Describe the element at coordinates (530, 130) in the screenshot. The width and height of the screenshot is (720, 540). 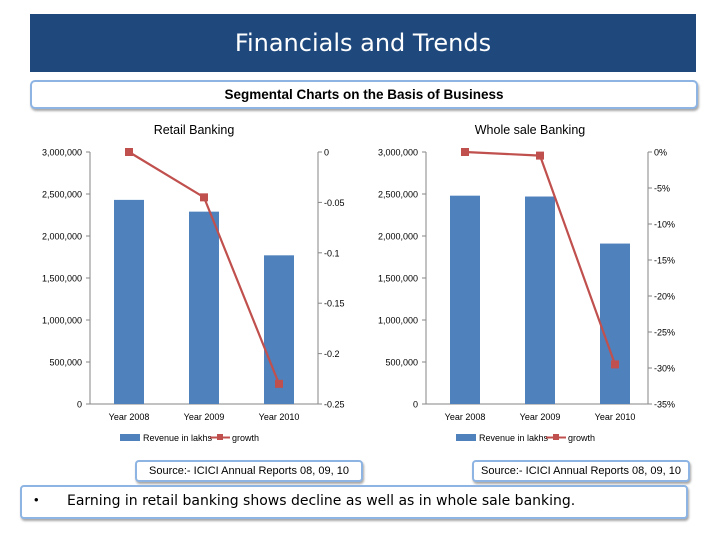
I see `wholesale-chart-title: Whole sale Banking` at that location.